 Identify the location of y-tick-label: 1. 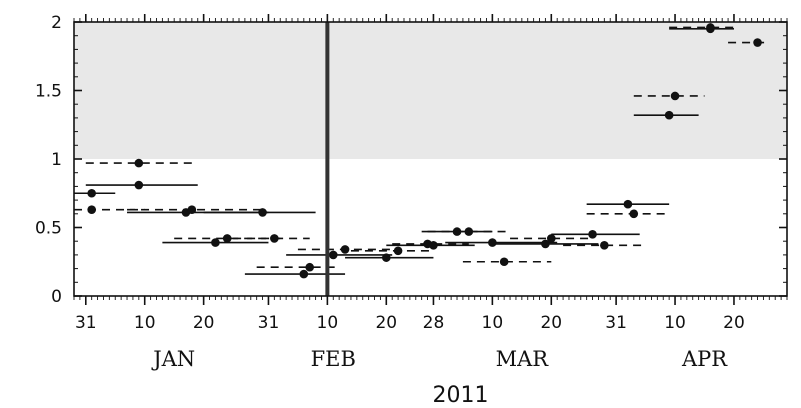
(56, 160).